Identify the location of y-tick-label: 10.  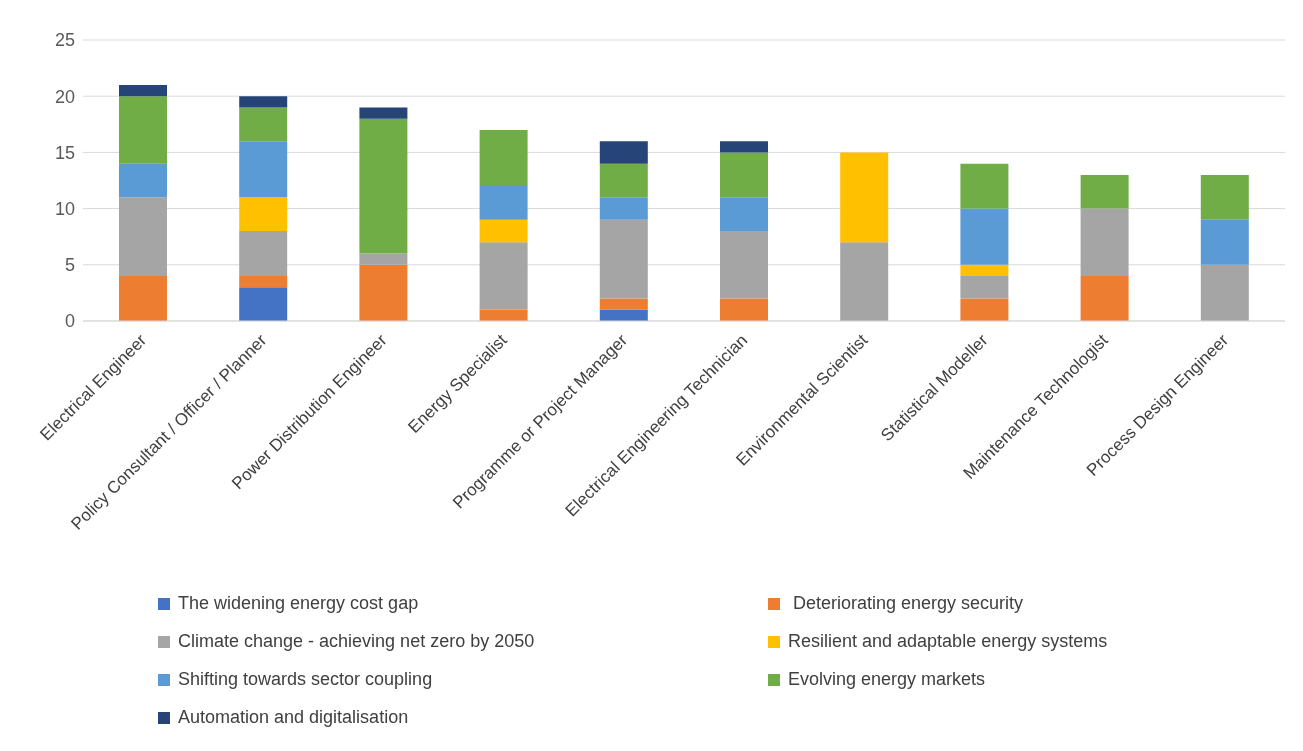
(64, 208).